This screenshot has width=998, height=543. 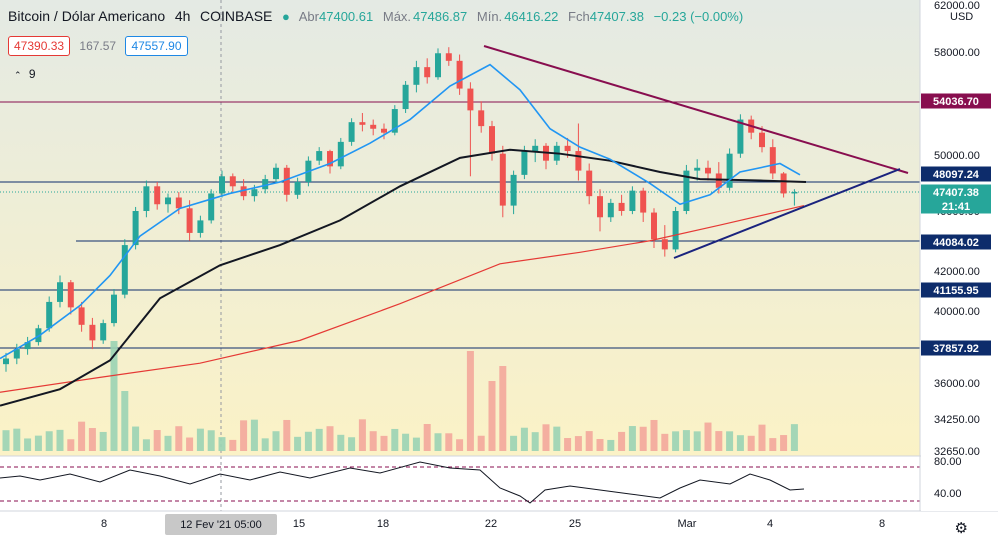 What do you see at coordinates (39, 46) in the screenshot?
I see `sell-price-button: 47390.33` at bounding box center [39, 46].